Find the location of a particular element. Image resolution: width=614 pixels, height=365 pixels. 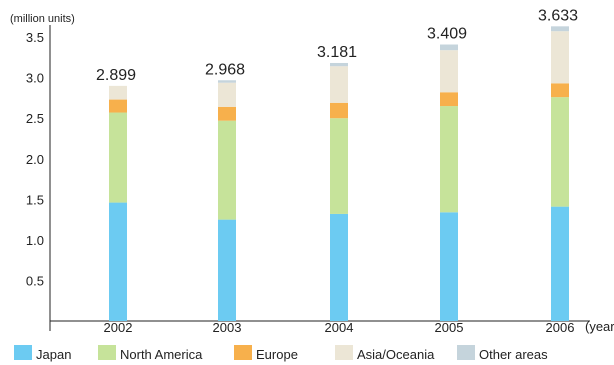

bar-segment-europe-2005 is located at coordinates (449, 99).